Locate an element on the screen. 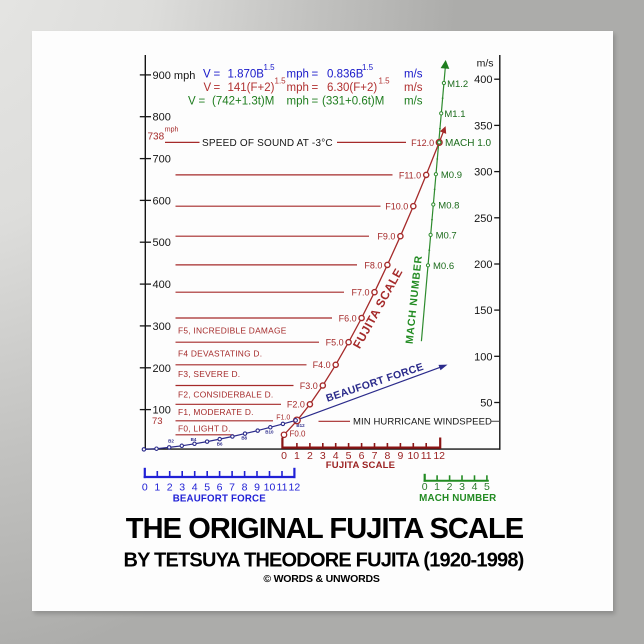 Image resolution: width=644 pixels, height=644 pixels. svg-text: SPEED OF SOUND AT -3°C is located at coordinates (267, 143).